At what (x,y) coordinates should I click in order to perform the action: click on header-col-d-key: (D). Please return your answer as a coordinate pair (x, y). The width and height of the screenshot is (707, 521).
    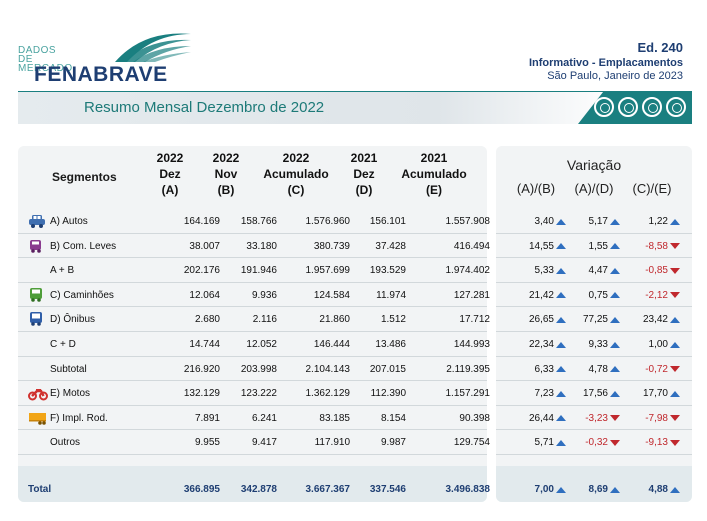
    Looking at the image, I should click on (364, 190).